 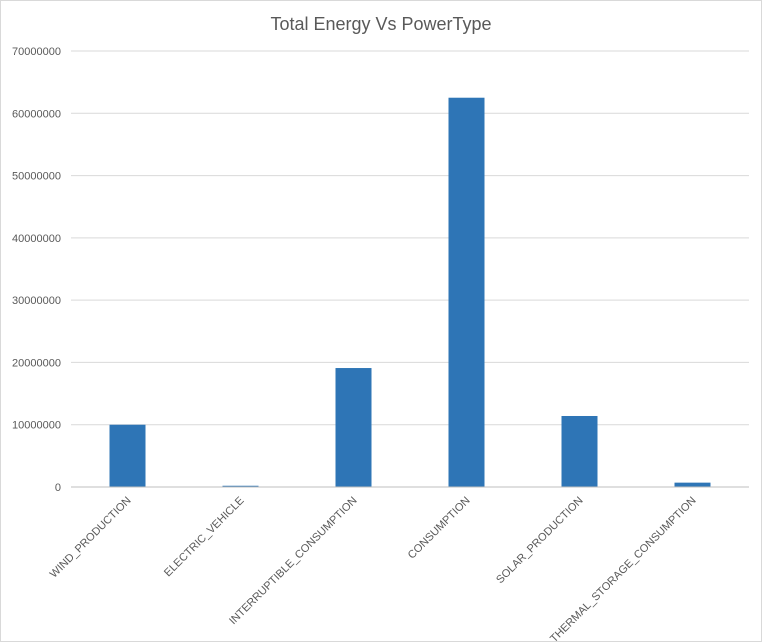 What do you see at coordinates (353, 427) in the screenshot?
I see `bar-interruptible-consumption` at bounding box center [353, 427].